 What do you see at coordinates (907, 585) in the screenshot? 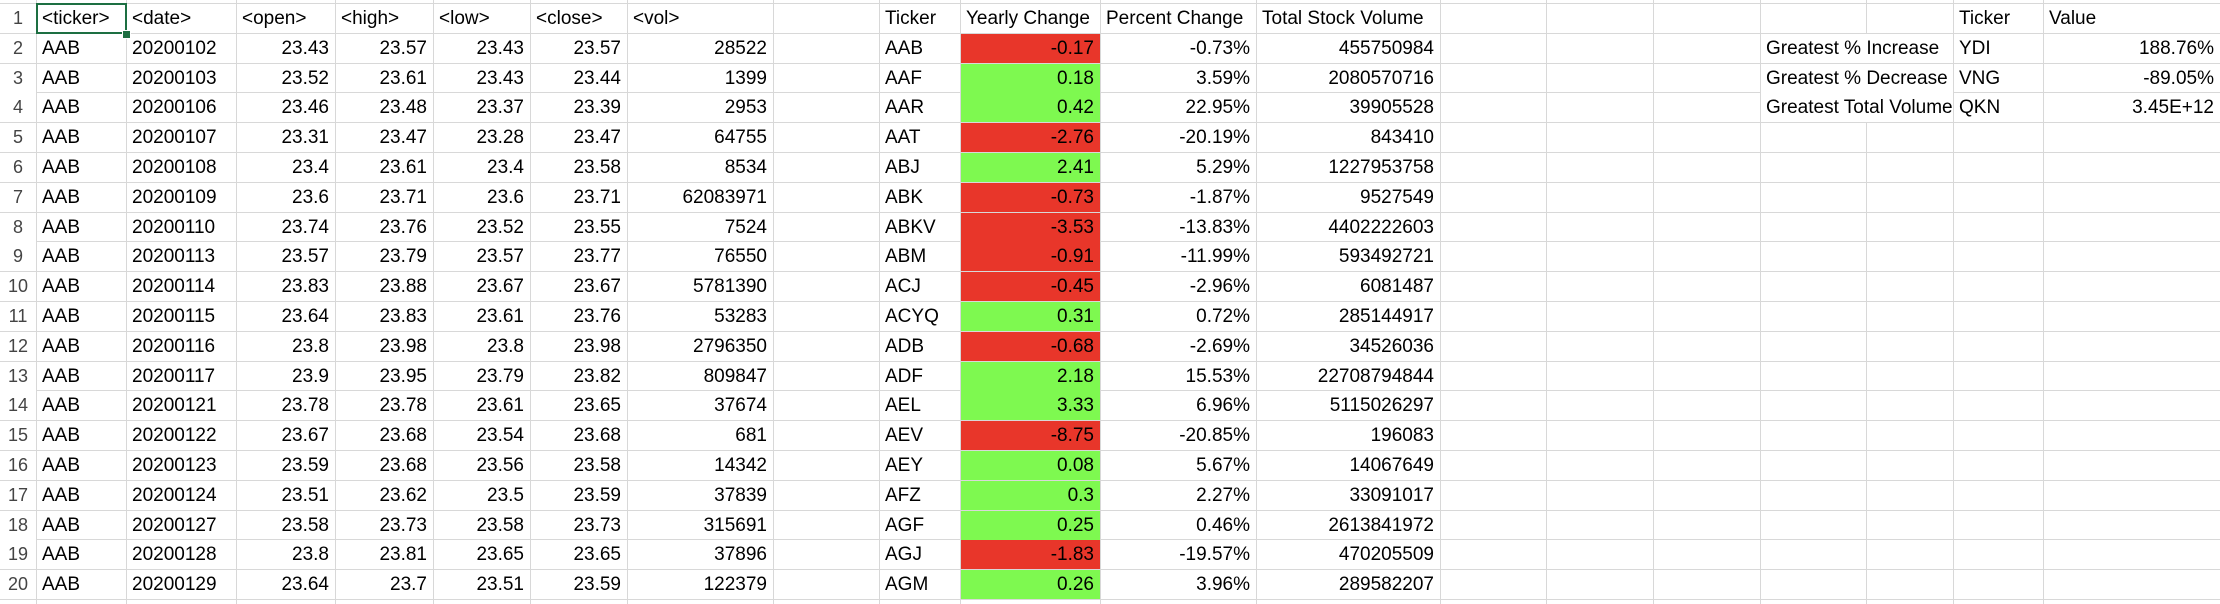
I see `summary-data-cell: AGM` at bounding box center [907, 585].